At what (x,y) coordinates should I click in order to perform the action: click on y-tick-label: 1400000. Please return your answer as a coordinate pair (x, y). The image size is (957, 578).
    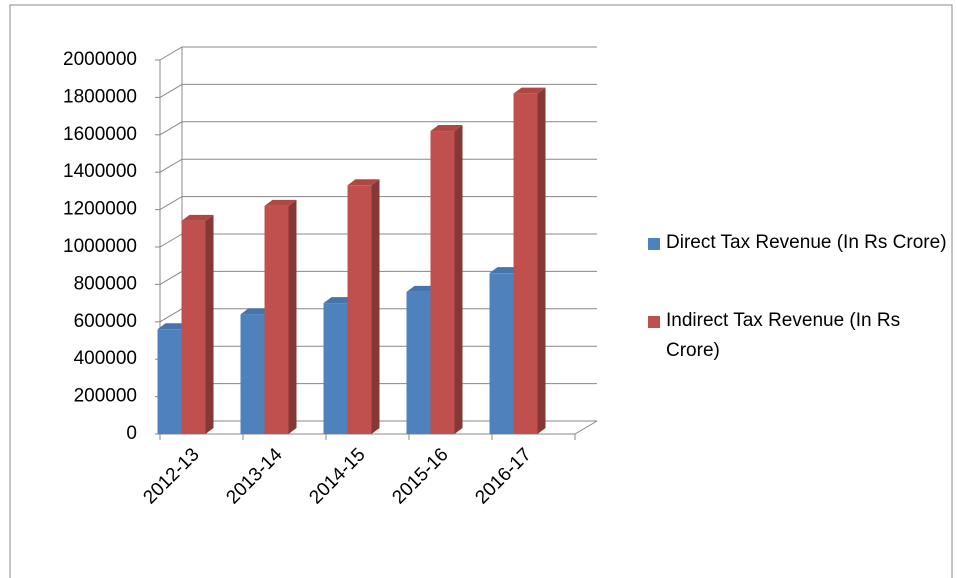
    Looking at the image, I should click on (100, 171).